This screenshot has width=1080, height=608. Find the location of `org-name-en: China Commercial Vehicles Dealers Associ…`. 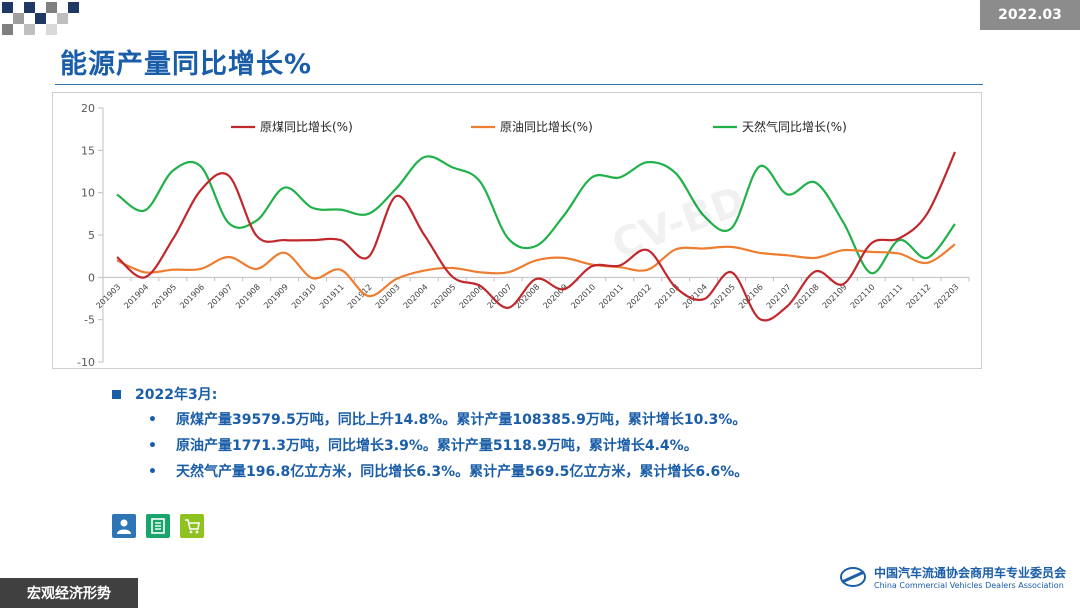

org-name-en: China Commercial Vehicles Dealers Associ… is located at coordinates (968, 585).